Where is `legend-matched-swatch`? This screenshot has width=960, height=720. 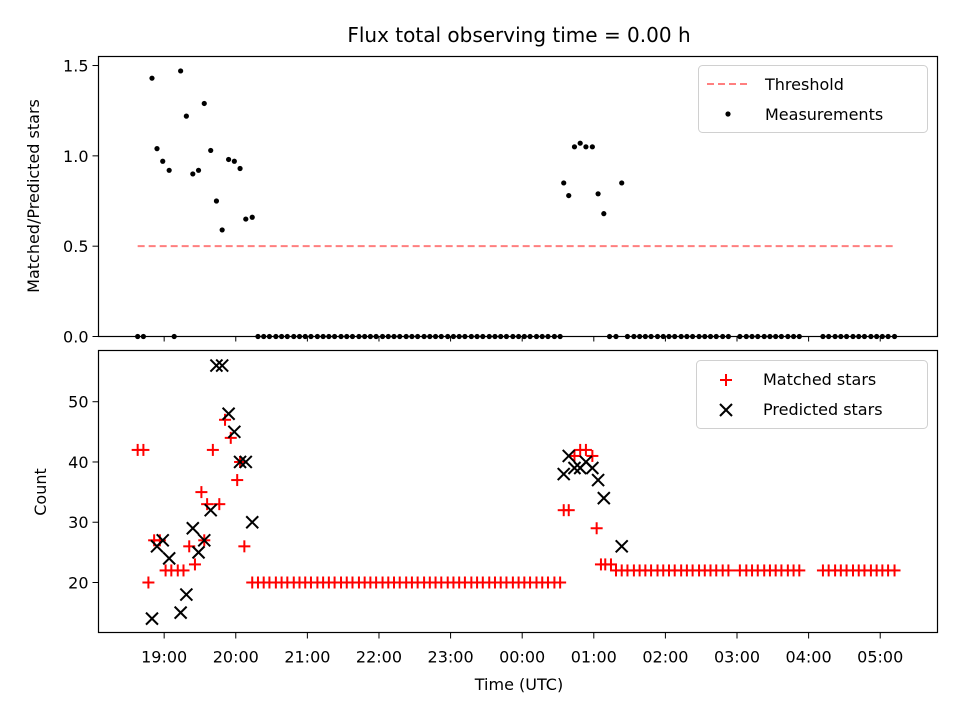 legend-matched-swatch is located at coordinates (726, 380).